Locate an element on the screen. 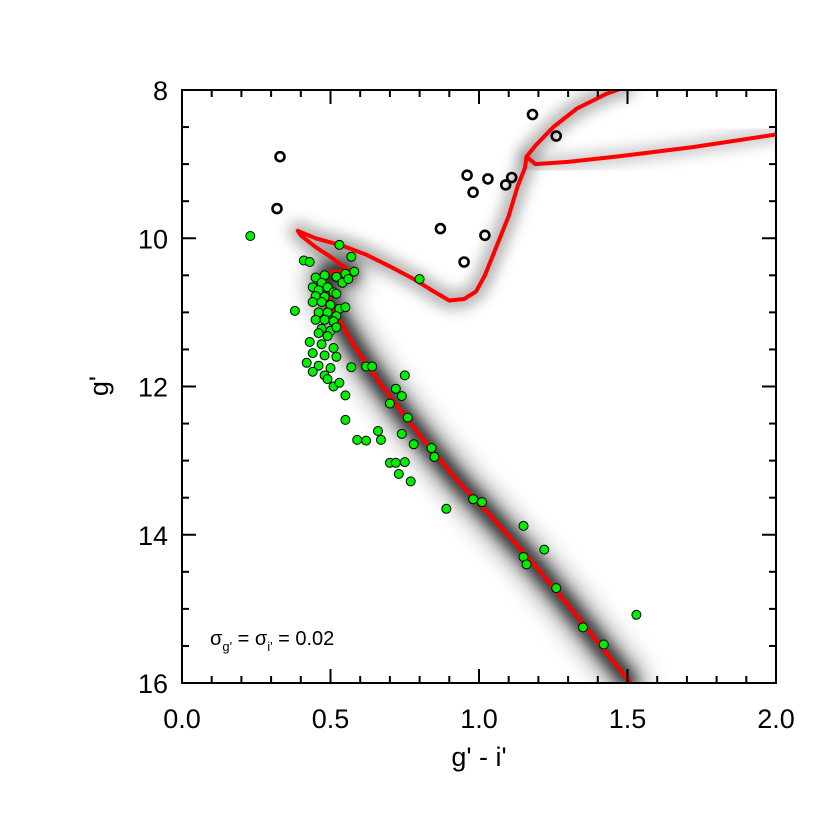 The width and height of the screenshot is (830, 830). y-axis-title: g' is located at coordinates (99, 386).